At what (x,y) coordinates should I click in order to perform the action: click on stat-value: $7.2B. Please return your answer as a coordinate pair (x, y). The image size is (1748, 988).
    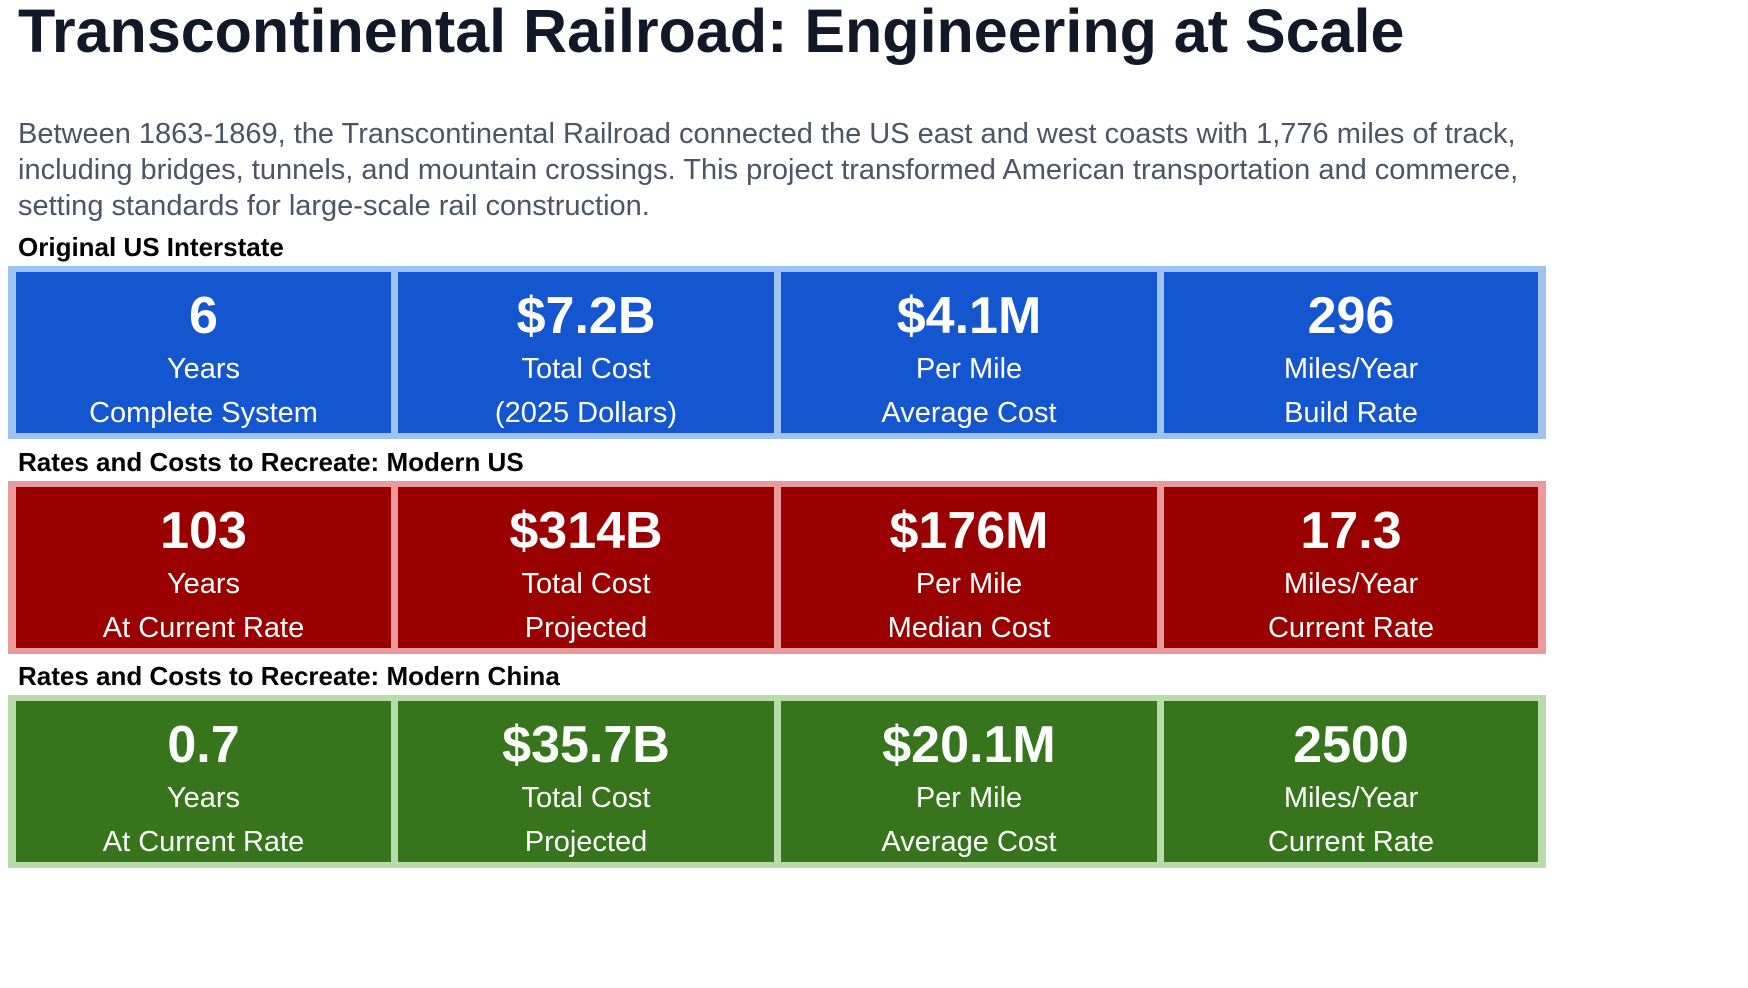
    Looking at the image, I should click on (586, 316).